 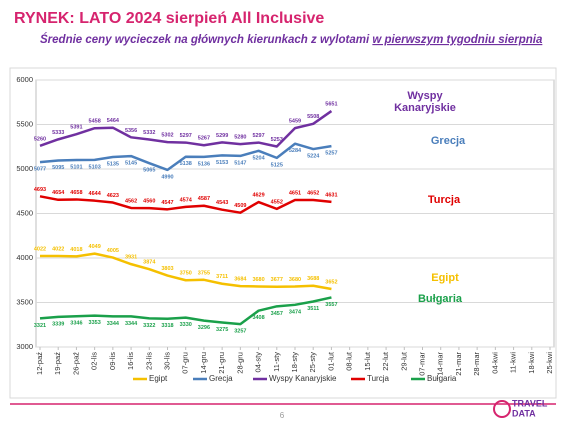 What do you see at coordinates (76, 324) in the screenshot?
I see `data-label: 3346` at bounding box center [76, 324].